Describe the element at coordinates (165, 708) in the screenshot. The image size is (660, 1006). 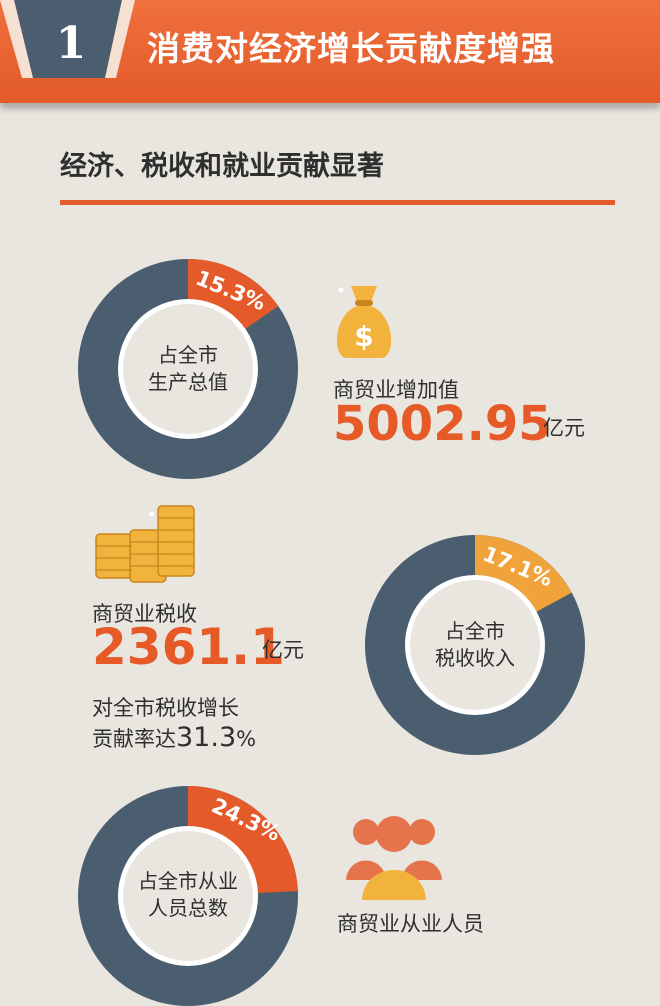
I see `tax-note-line1: 对全市税收增长` at that location.